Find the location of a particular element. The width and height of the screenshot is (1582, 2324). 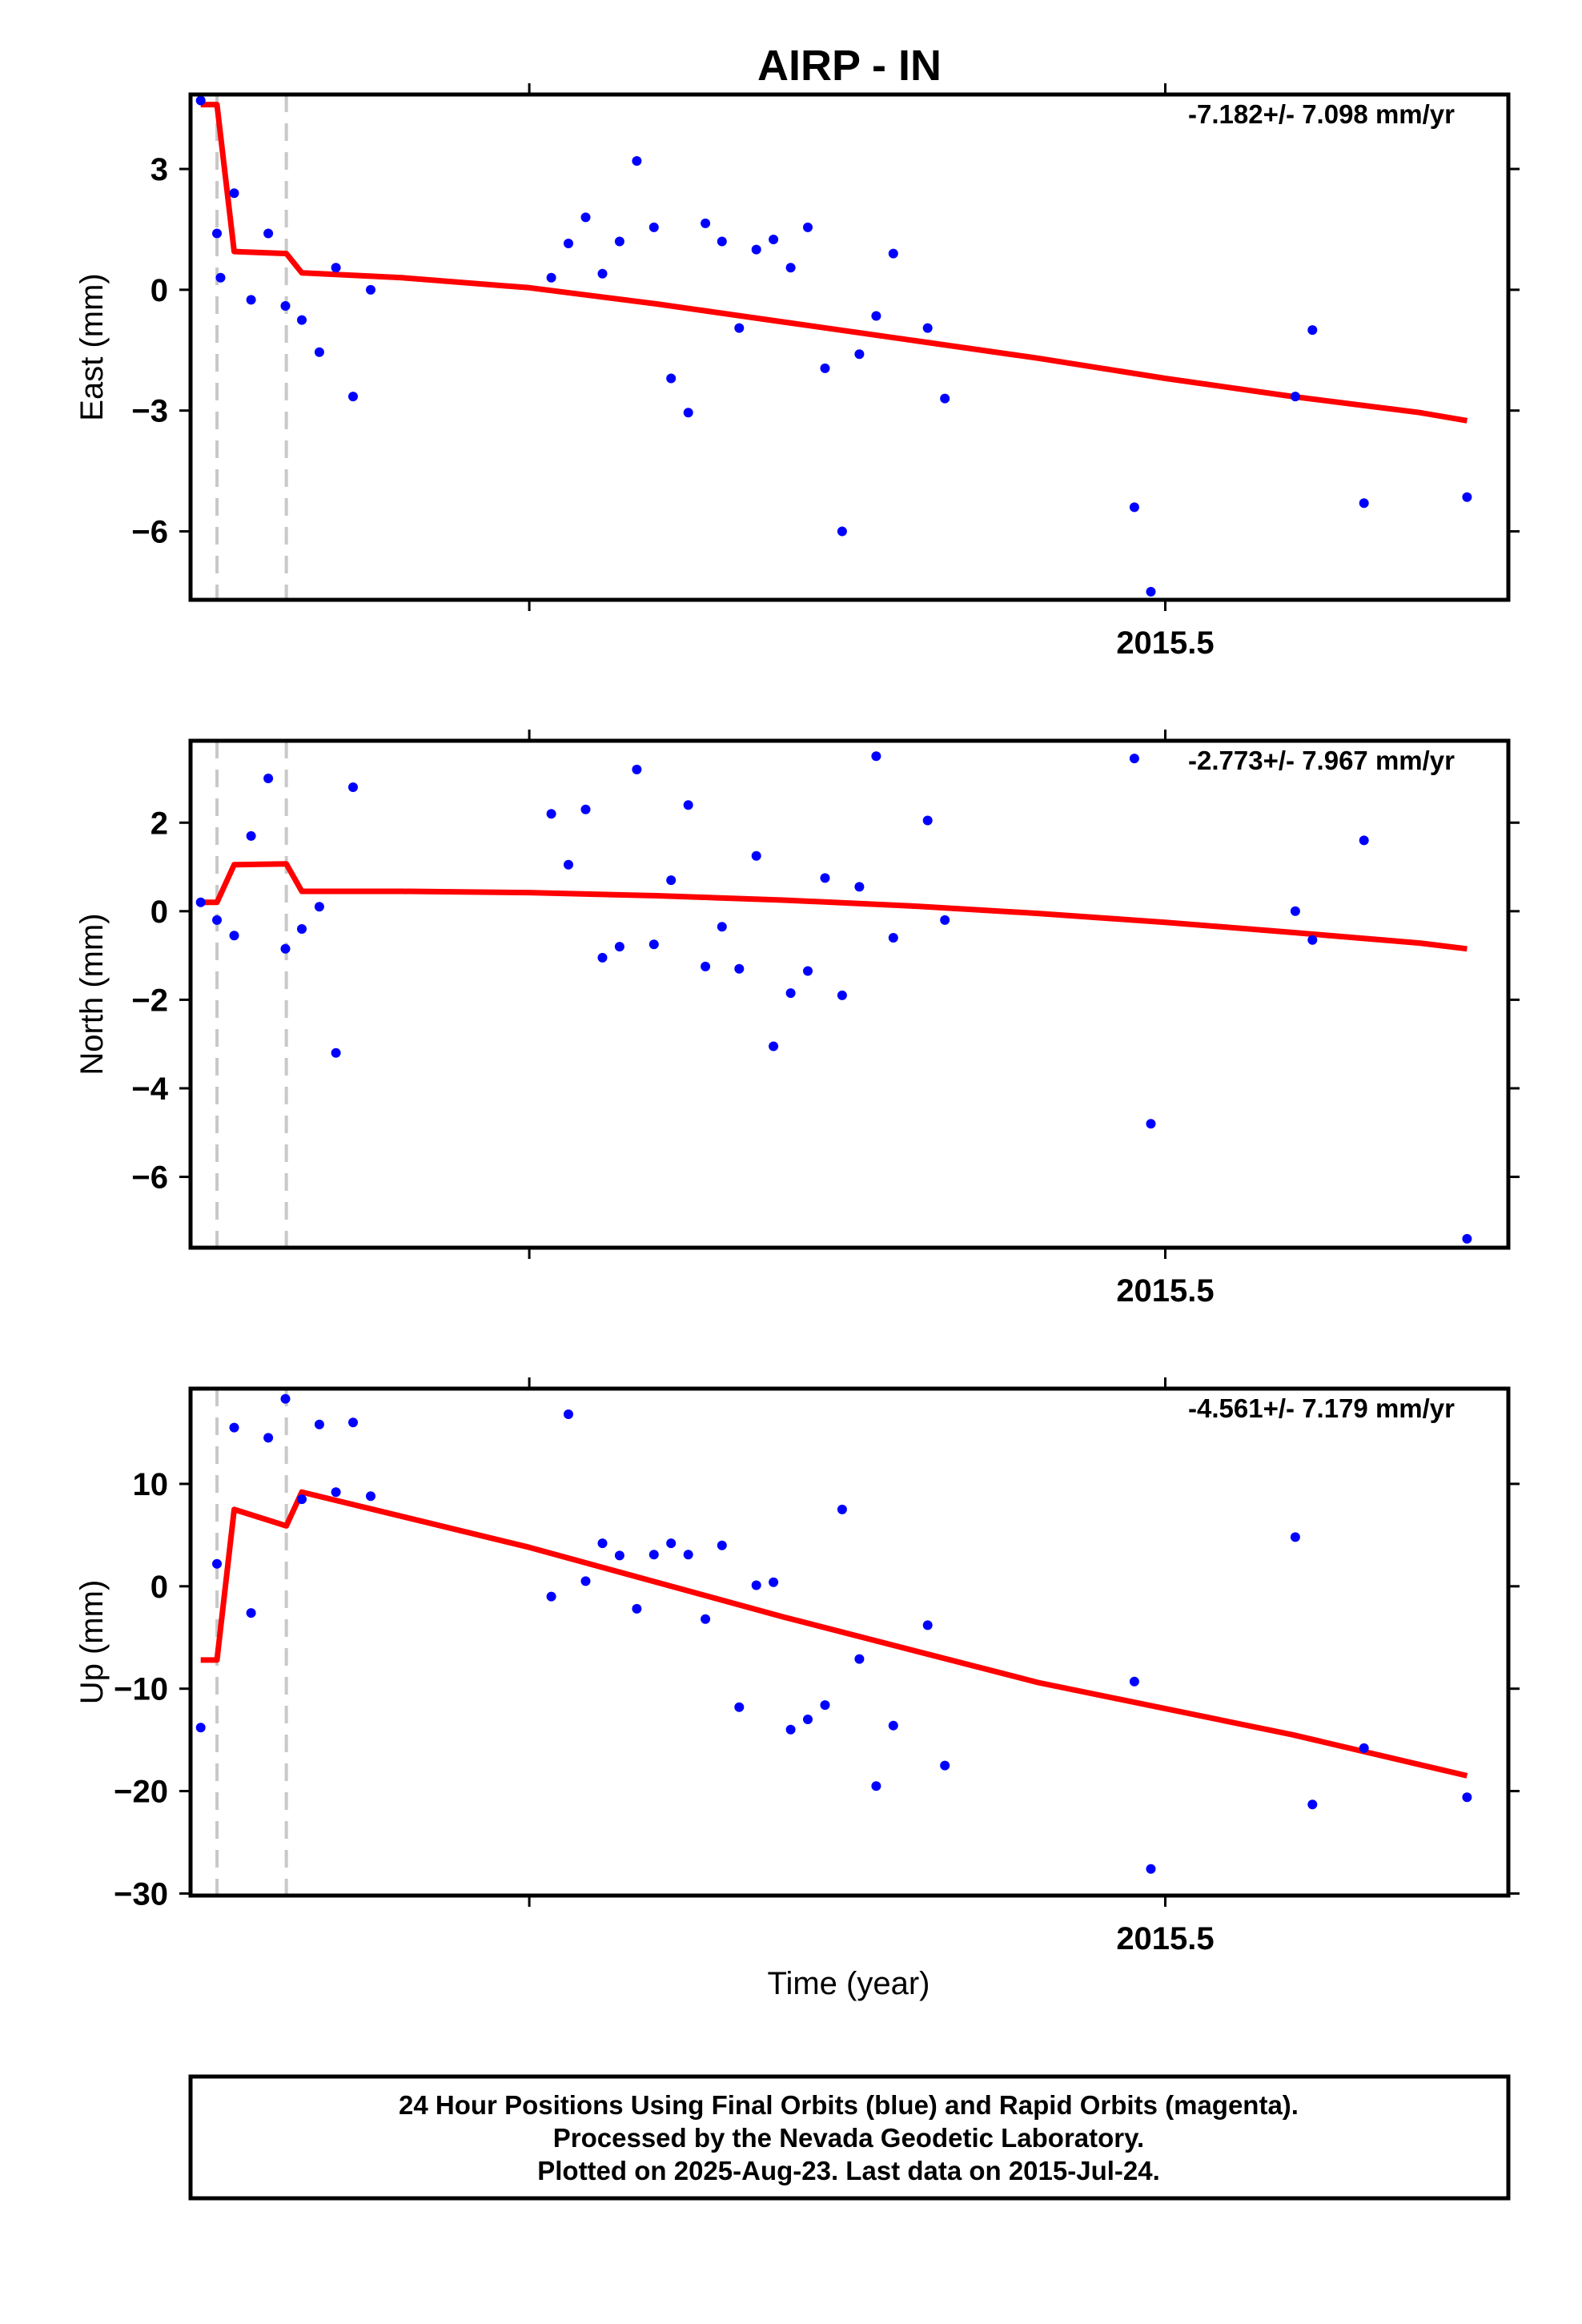

up-rate-label: -4.561+/- 7.179 mm/yr is located at coordinates (1322, 1408).